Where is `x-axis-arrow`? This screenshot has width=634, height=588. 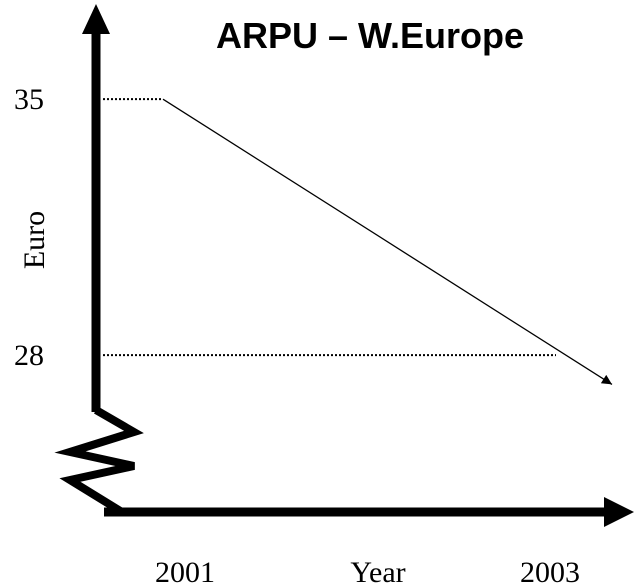
x-axis-arrow is located at coordinates (619, 512).